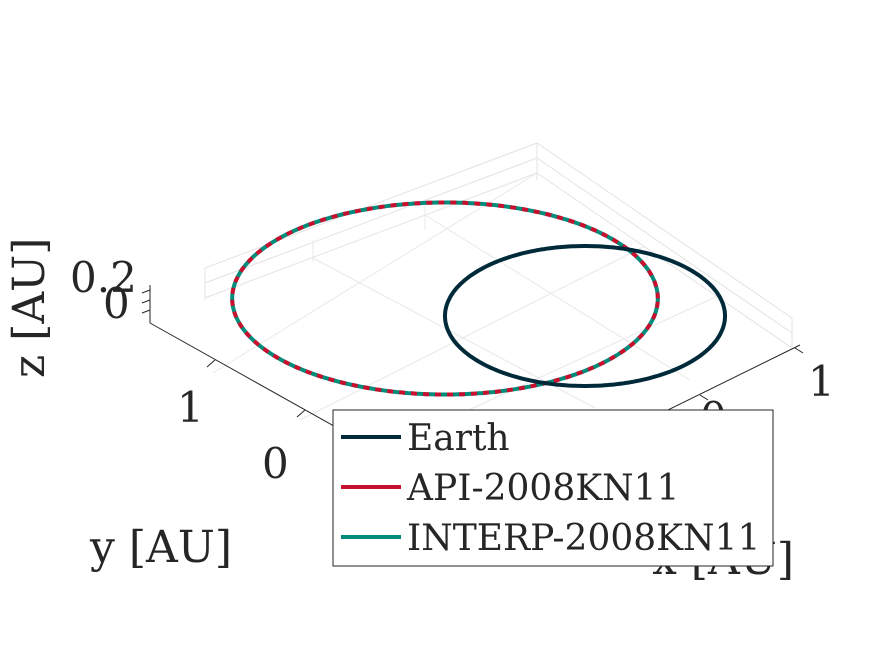 The image size is (875, 656). What do you see at coordinates (542, 488) in the screenshot?
I see `legend-label-api: API-2008KN11` at bounding box center [542, 488].